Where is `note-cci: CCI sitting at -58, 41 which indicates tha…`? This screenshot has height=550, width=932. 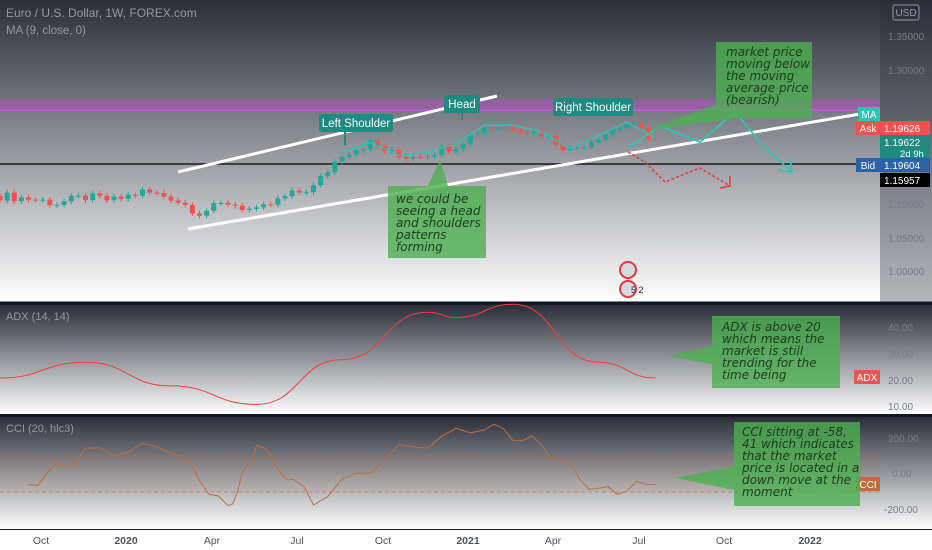
note-cci: CCI sitting at -58, 41 which indicates tha… is located at coordinates (768, 464).